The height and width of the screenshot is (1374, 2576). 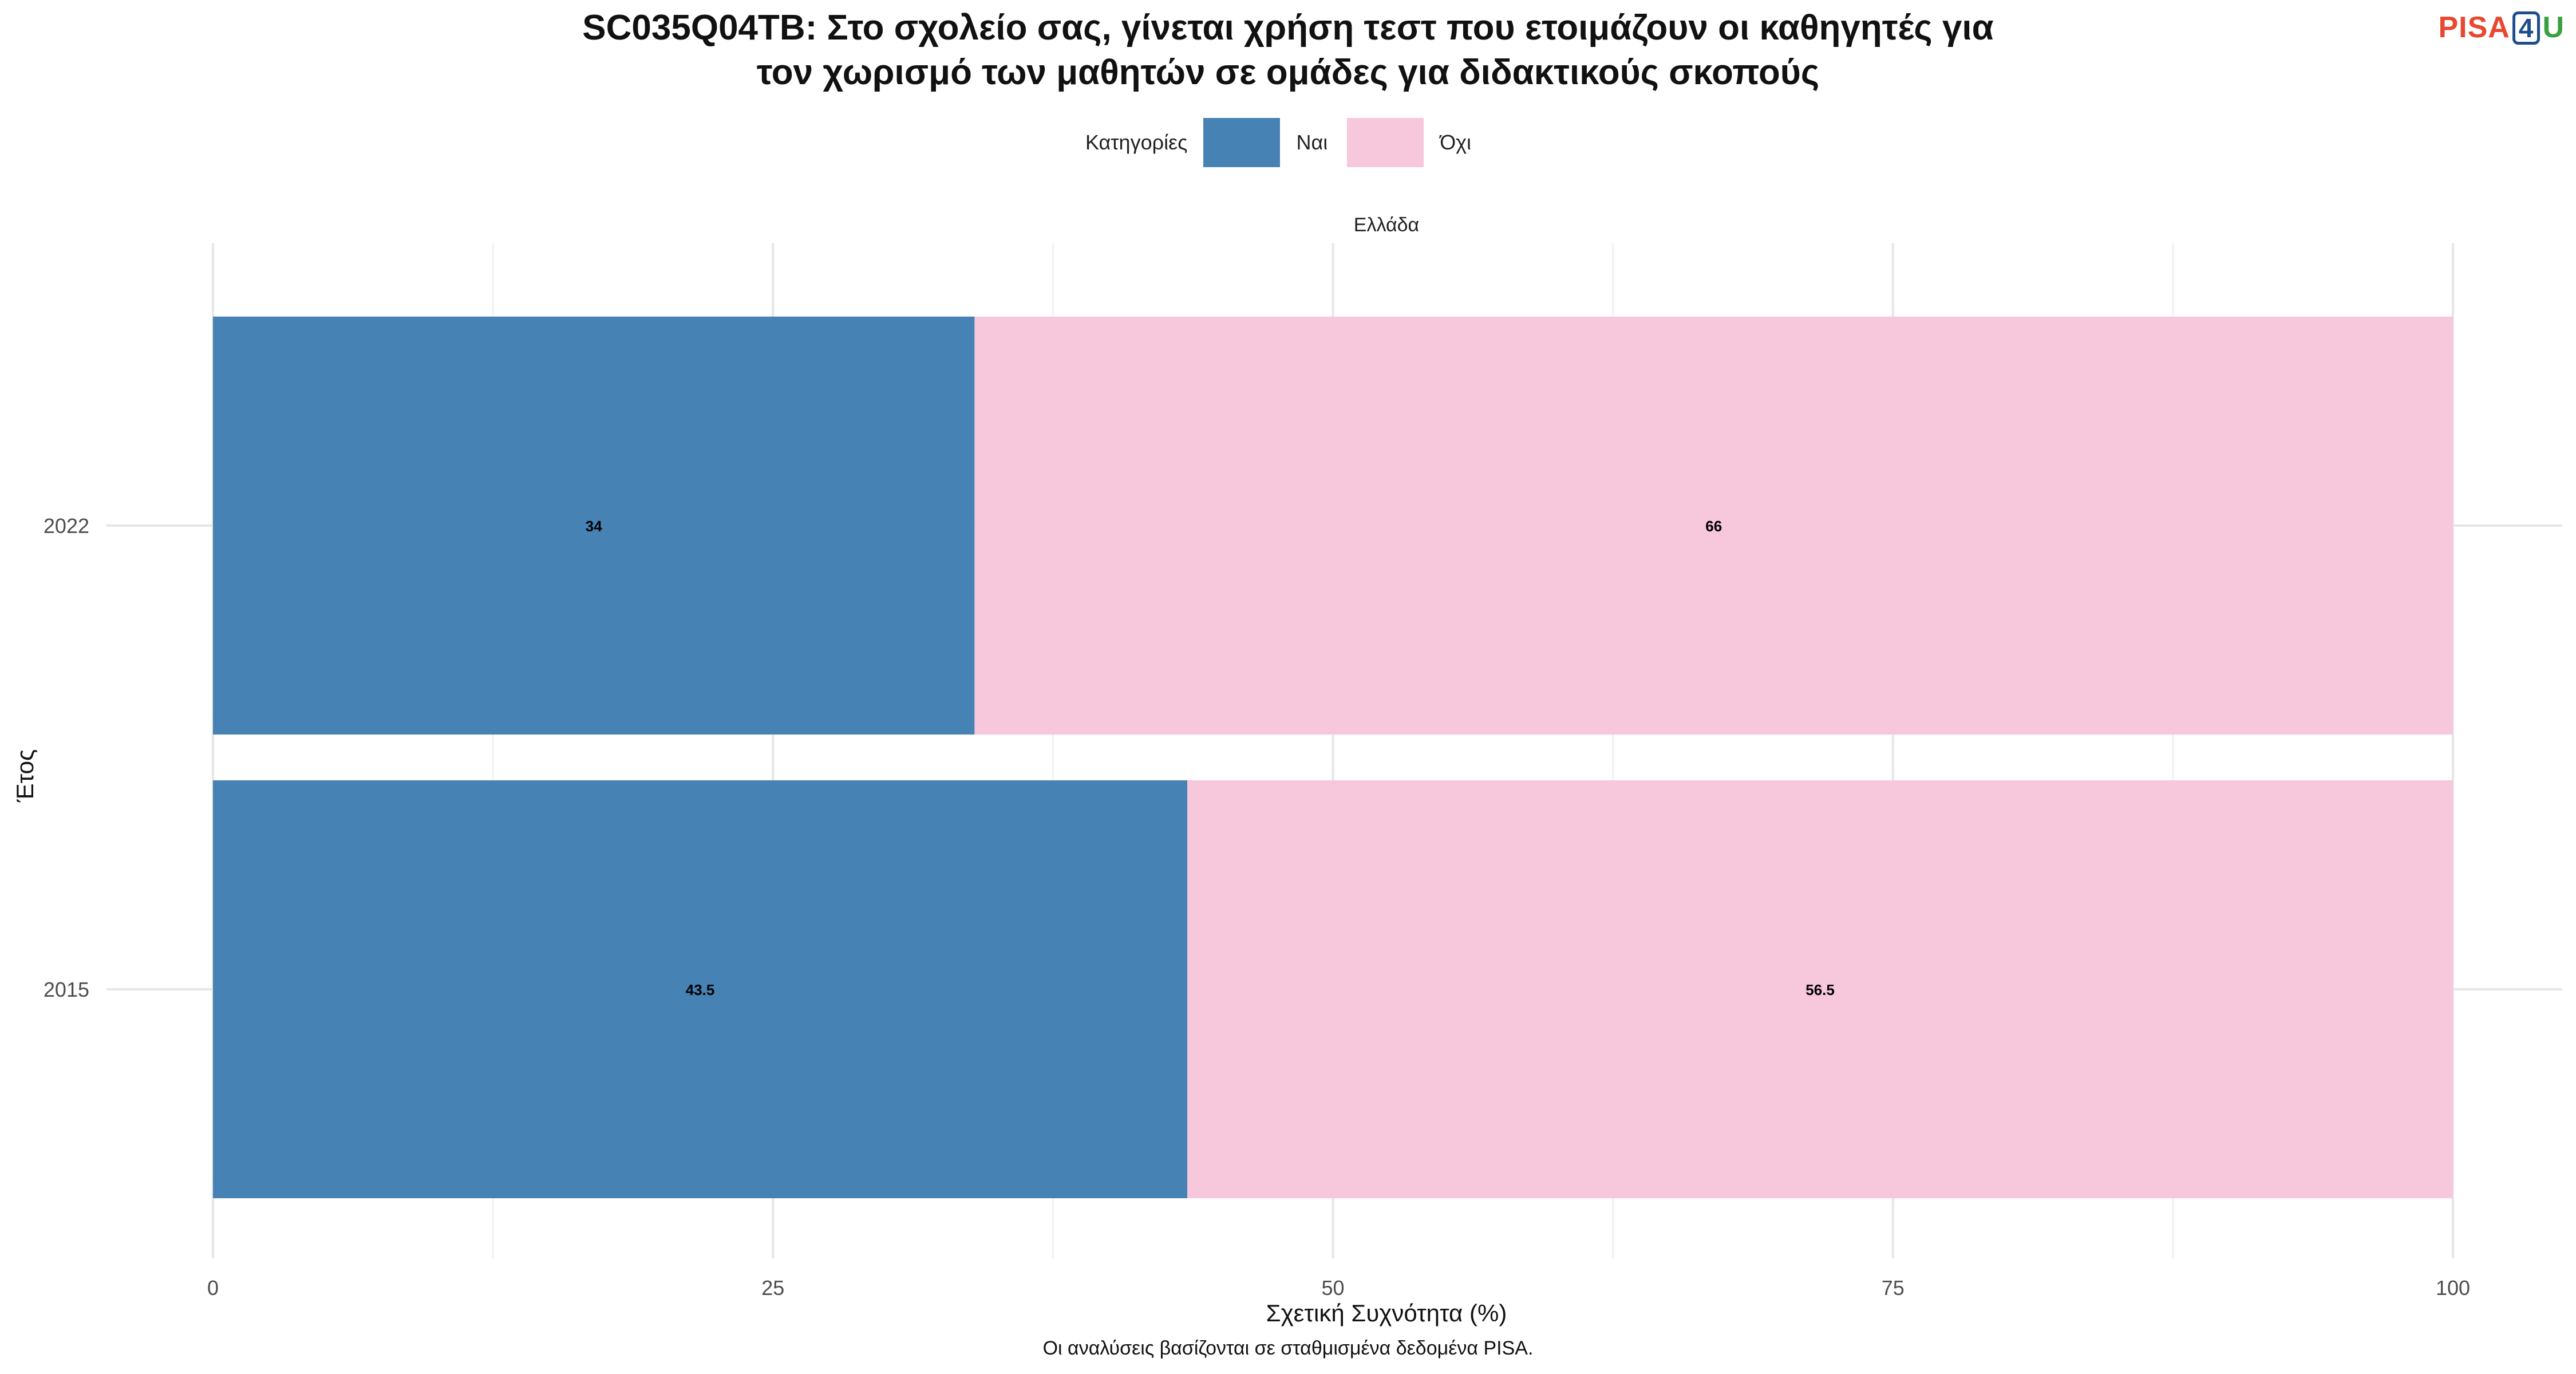 What do you see at coordinates (24, 776) in the screenshot?
I see `y-axis-label: Έτος` at bounding box center [24, 776].